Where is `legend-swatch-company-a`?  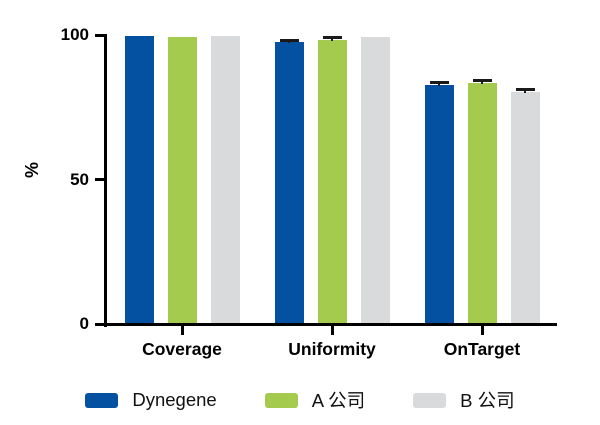
legend-swatch-company-a is located at coordinates (281, 400).